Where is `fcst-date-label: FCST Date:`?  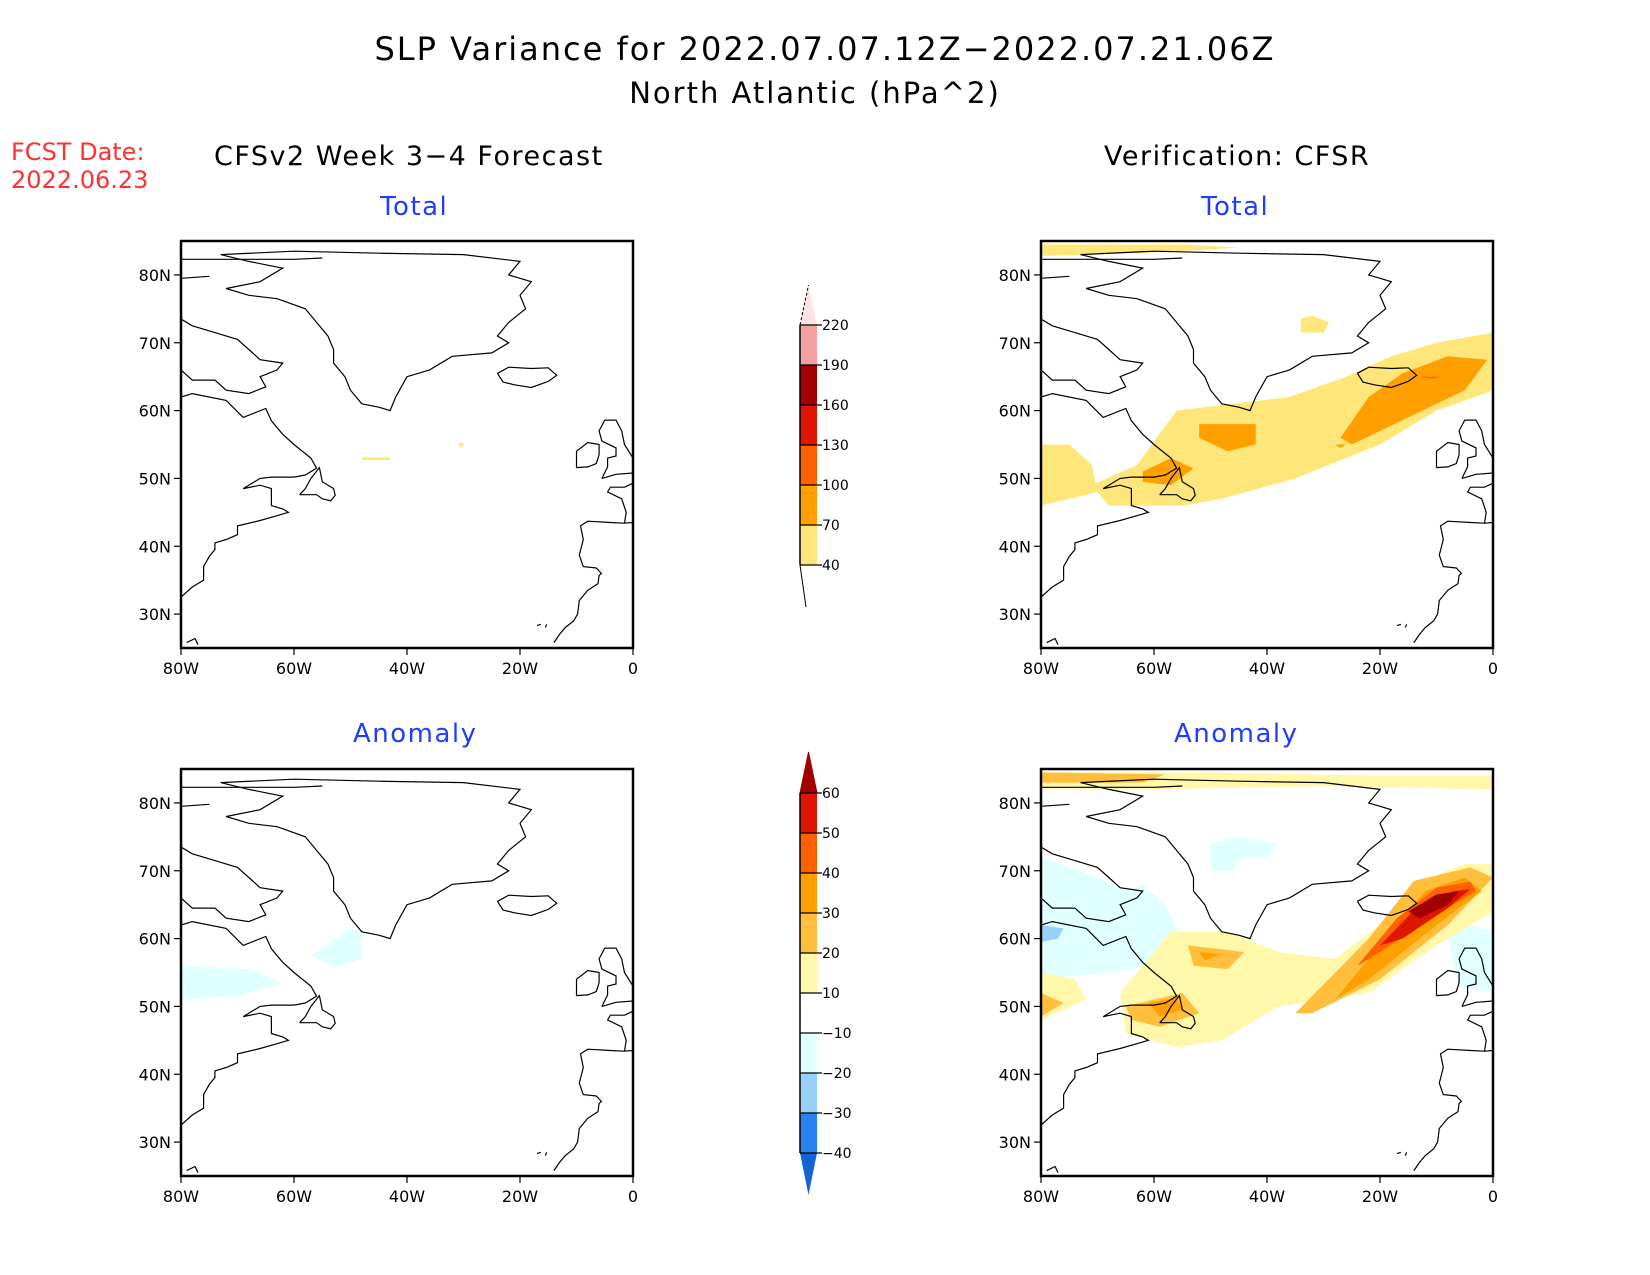
fcst-date-label: FCST Date: is located at coordinates (78, 152).